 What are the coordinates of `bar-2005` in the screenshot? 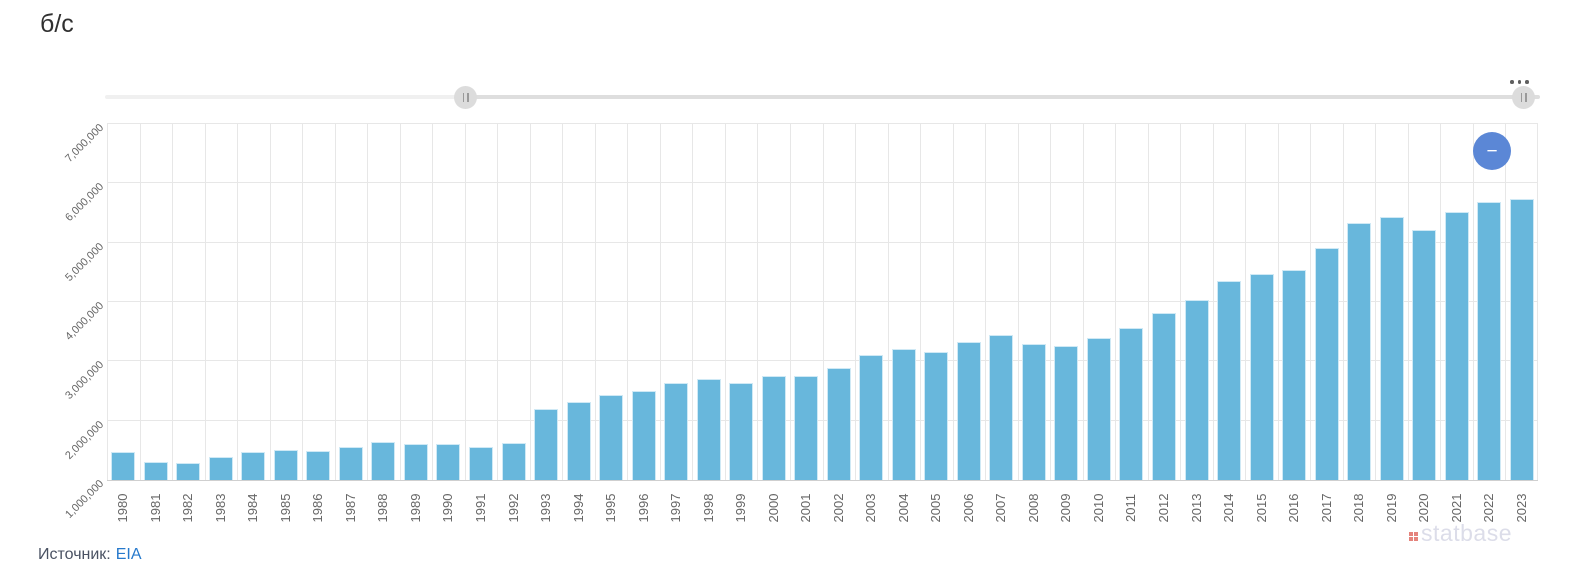 It's located at (936, 416).